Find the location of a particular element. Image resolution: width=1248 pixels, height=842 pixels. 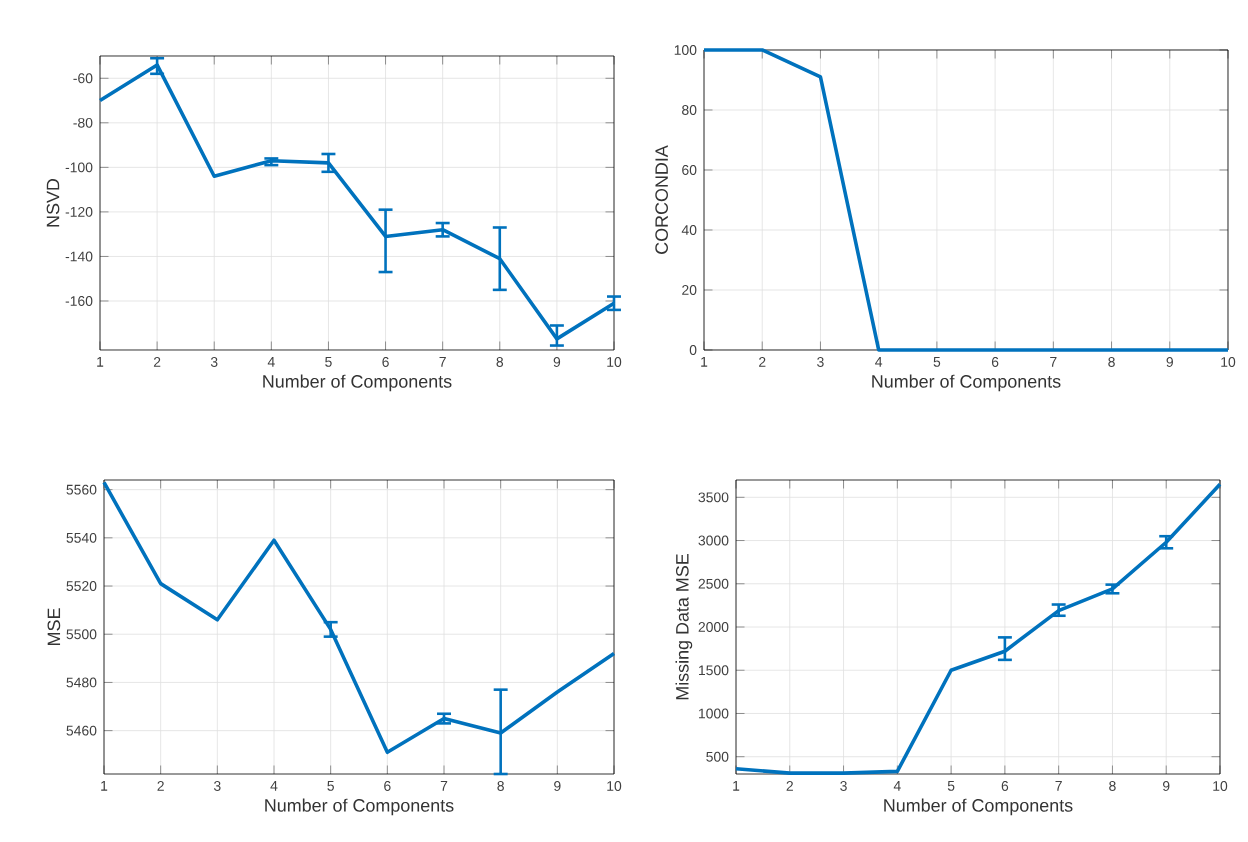

line-series is located at coordinates (978, 628).